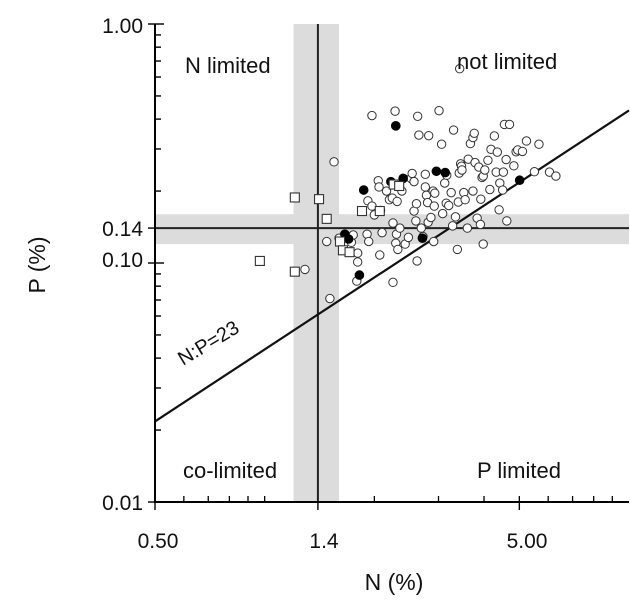  What do you see at coordinates (519, 470) in the screenshot?
I see `quadrant-label-p-limited: P limited` at bounding box center [519, 470].